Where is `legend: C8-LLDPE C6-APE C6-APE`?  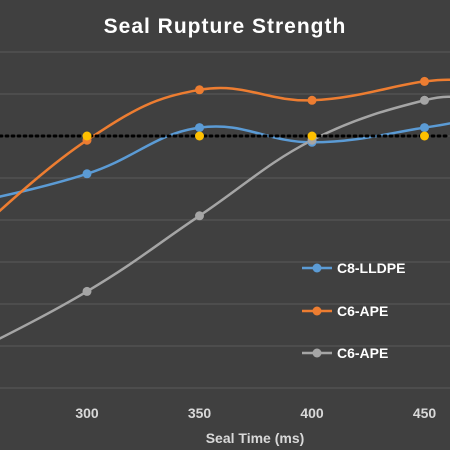
legend: C8-LLDPE C6-APE C6-APE is located at coordinates (353, 310).